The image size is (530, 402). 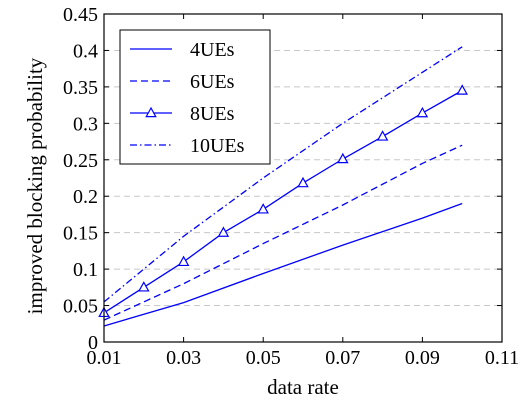 I want to click on y-tick-label: 0.45, so click(x=80, y=15).